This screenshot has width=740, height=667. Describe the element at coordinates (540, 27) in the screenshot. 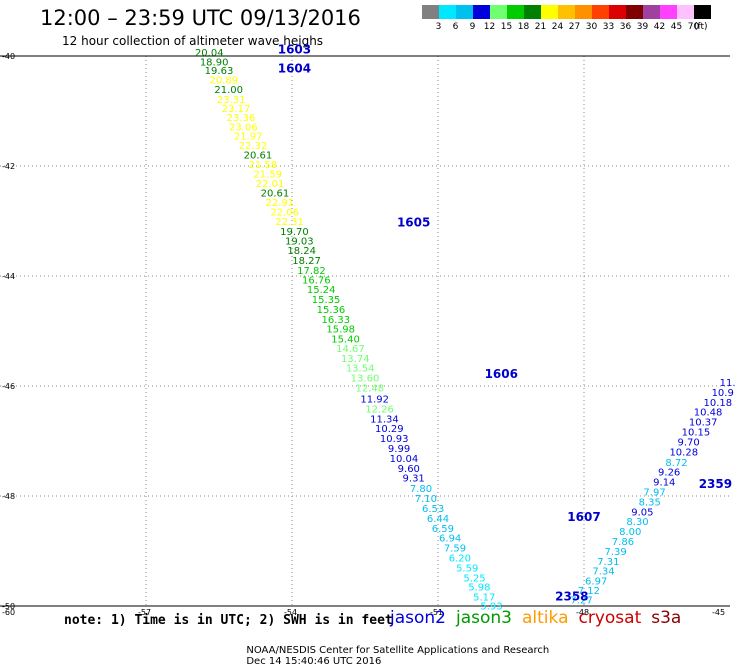

I see `scale-label: 21` at that location.